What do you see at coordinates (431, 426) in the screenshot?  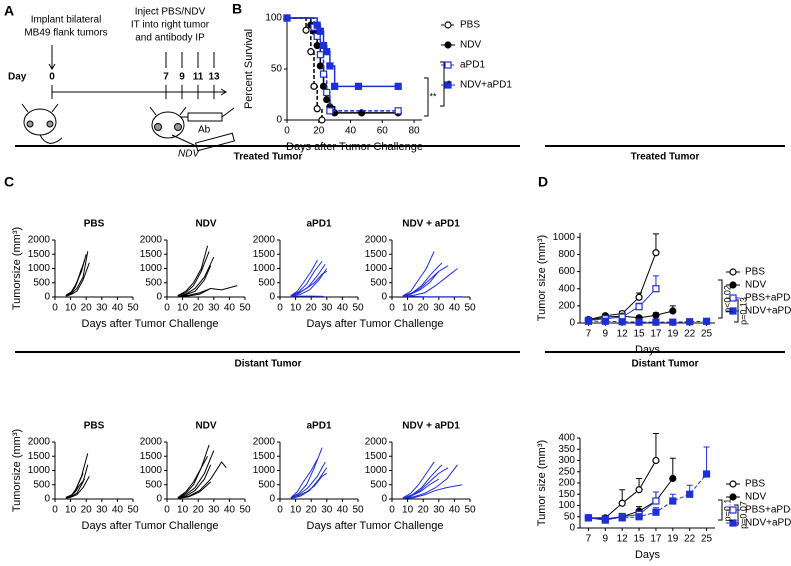 I see `chart-title: NDV + aPD1` at bounding box center [431, 426].